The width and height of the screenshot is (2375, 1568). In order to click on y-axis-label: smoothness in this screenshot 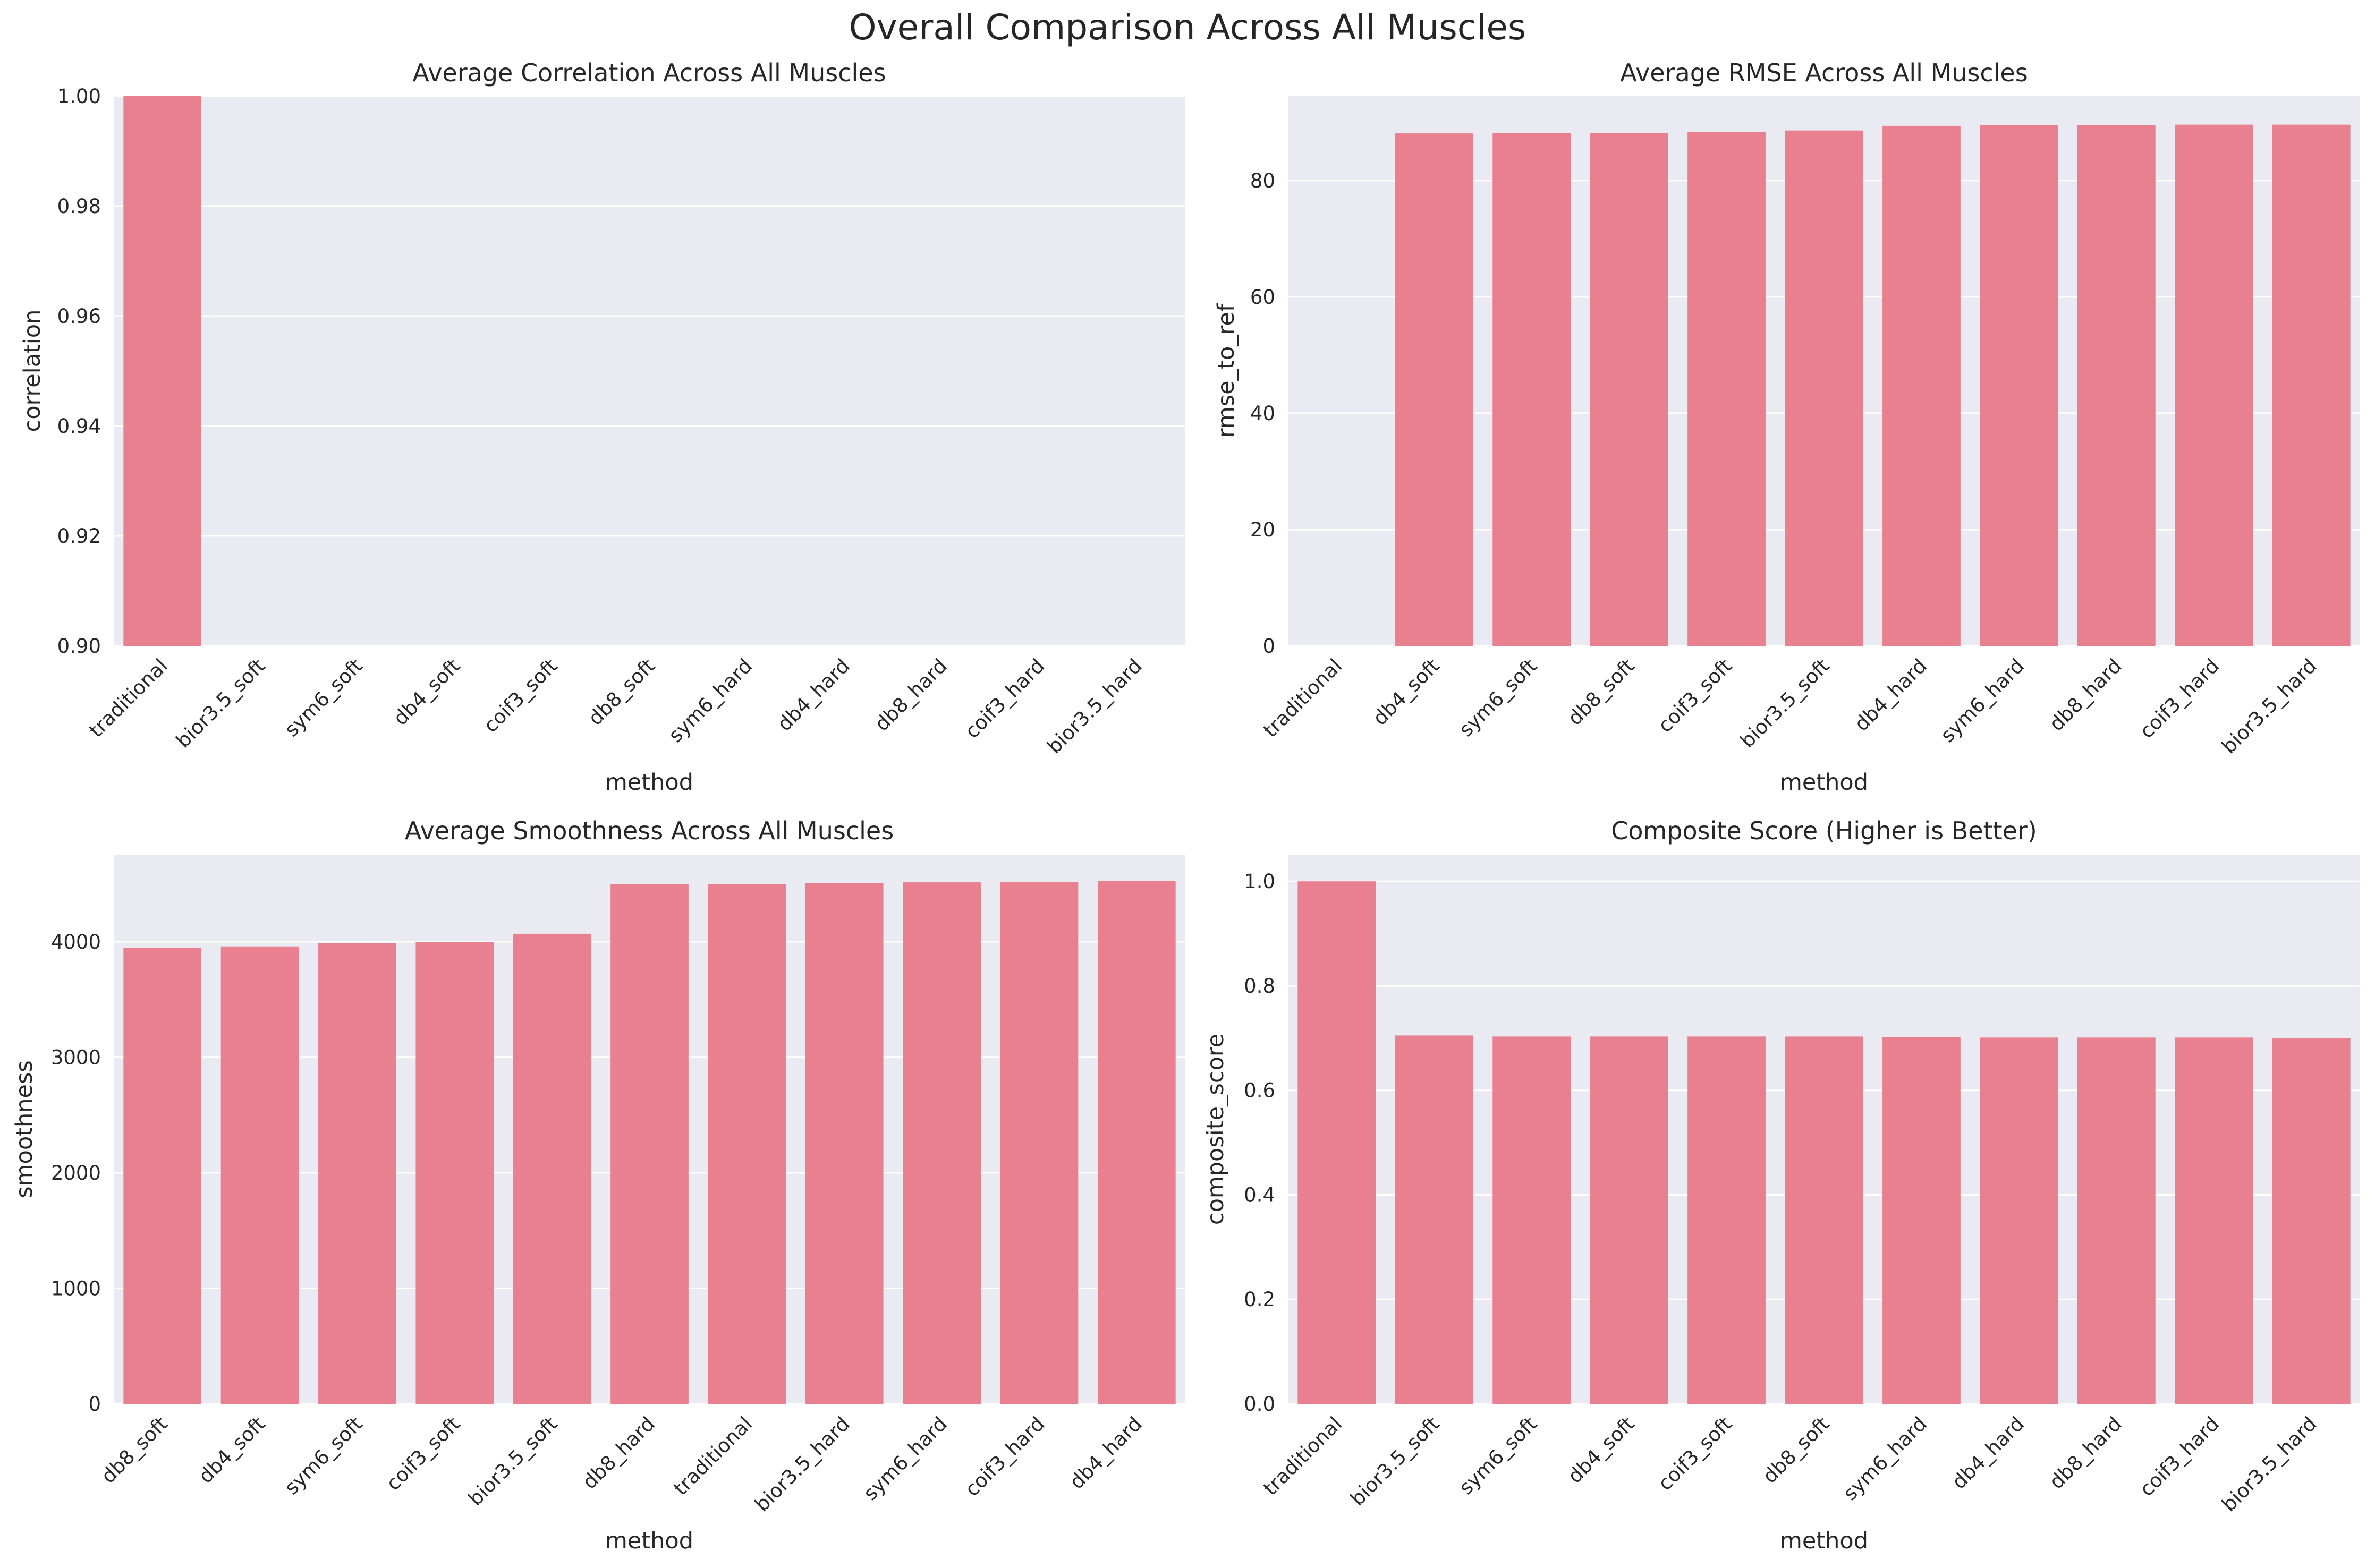, I will do `click(24, 1129)`.